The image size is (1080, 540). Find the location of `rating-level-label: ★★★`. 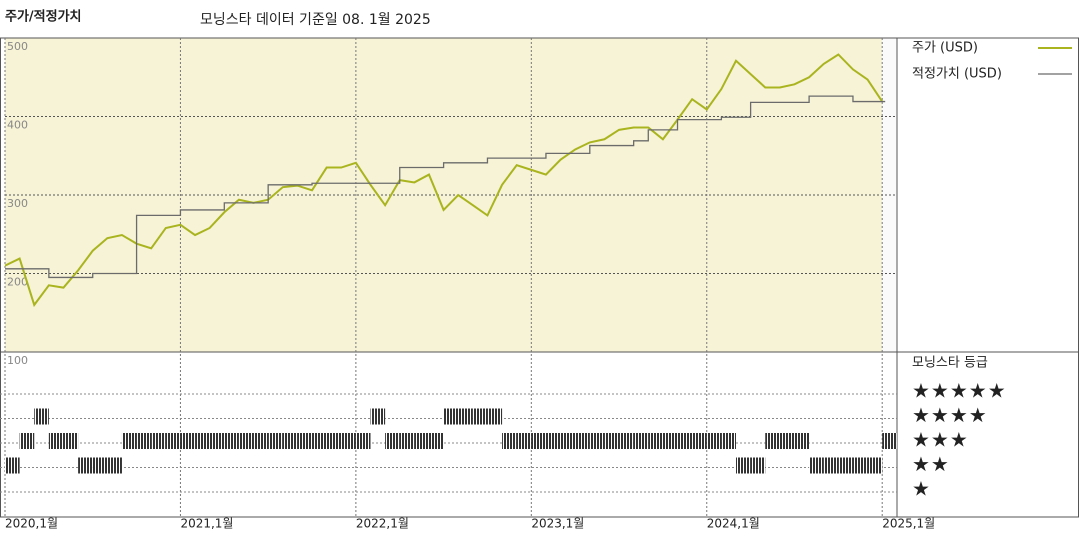

rating-level-label: ★★★ is located at coordinates (940, 440).